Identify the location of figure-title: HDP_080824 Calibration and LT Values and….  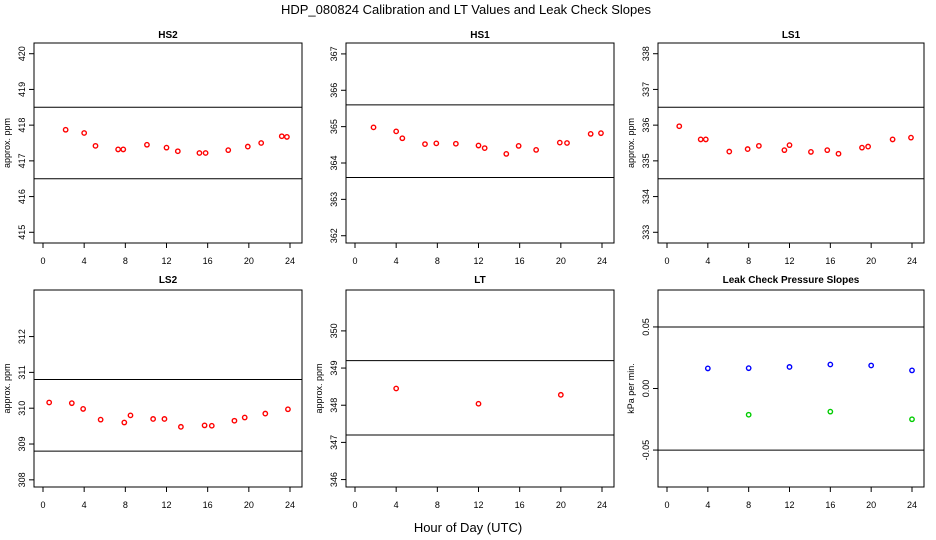
(466, 9).